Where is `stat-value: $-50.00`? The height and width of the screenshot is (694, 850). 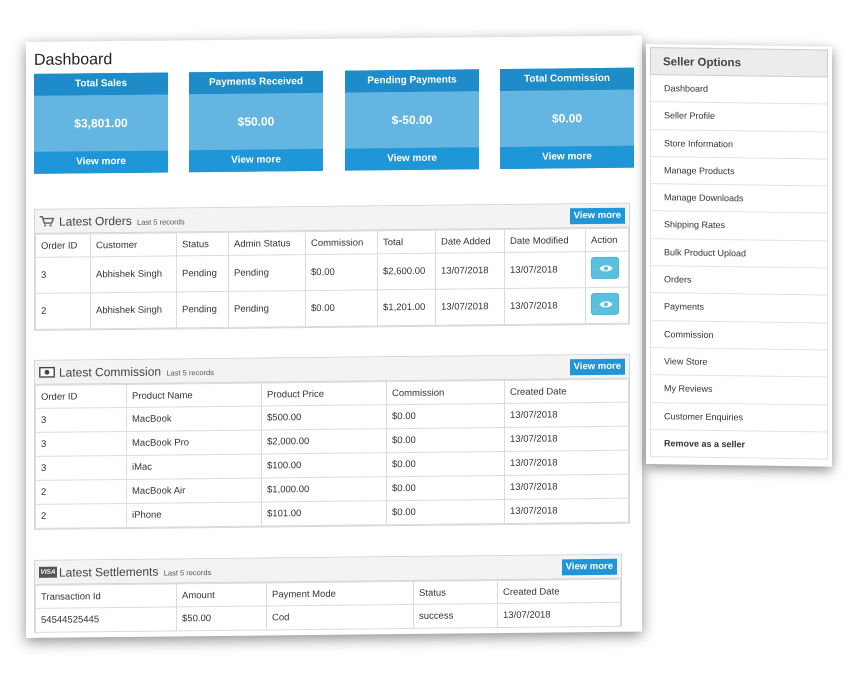
stat-value: $-50.00 is located at coordinates (412, 120).